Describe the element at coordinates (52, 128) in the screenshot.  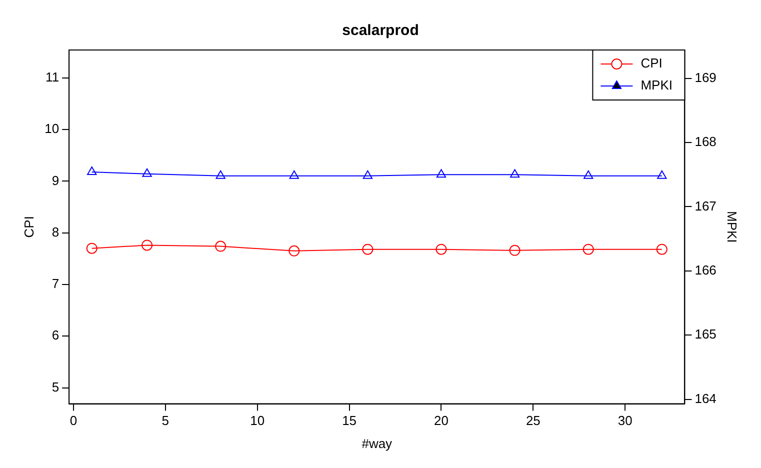
I see `y-tick-label: 10` at that location.